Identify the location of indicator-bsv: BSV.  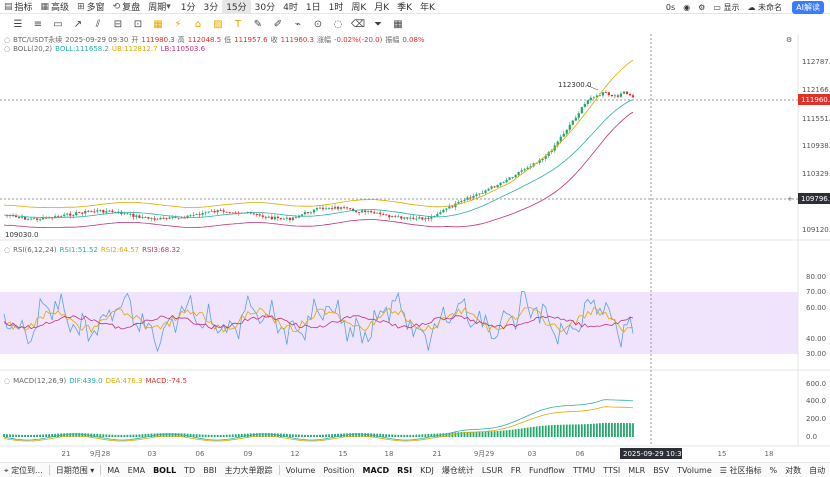
(661, 470).